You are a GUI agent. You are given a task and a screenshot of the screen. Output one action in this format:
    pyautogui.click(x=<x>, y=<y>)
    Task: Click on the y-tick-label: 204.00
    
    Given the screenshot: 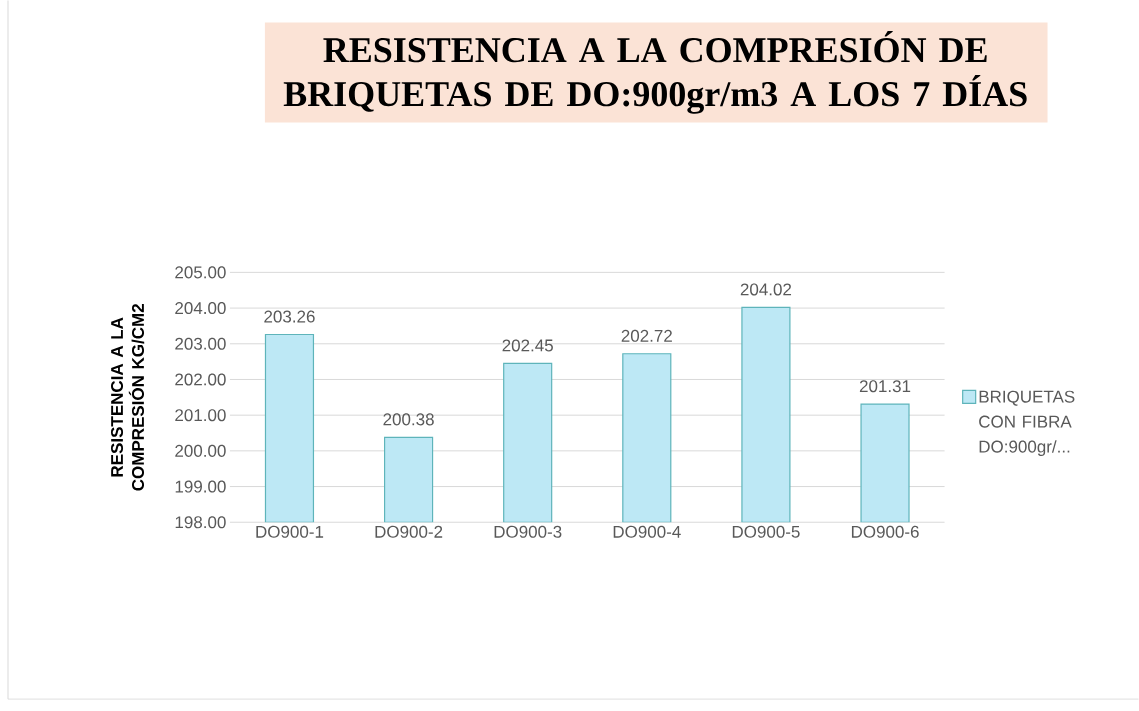 What is the action you would take?
    pyautogui.click(x=200, y=308)
    